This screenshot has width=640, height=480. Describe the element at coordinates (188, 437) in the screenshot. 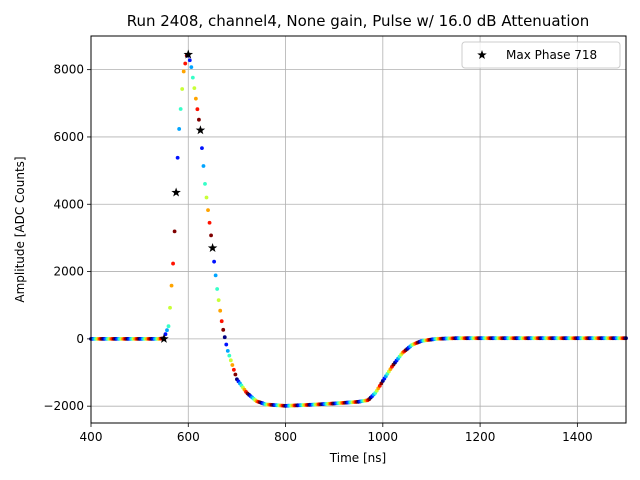

I see `x-tick-label: 600` at that location.